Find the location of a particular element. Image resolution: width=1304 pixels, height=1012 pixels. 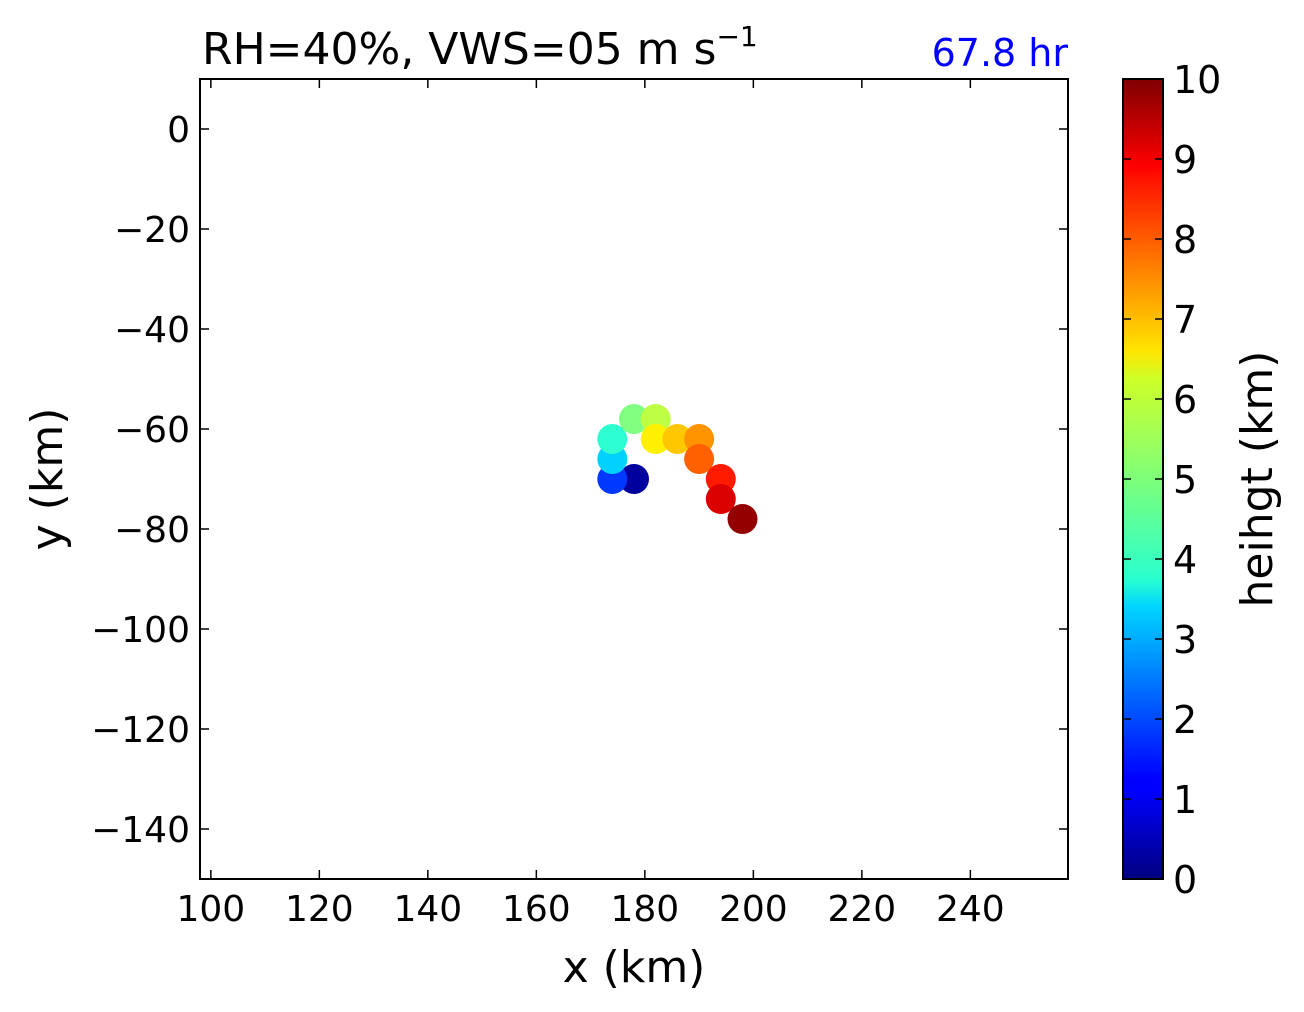

x-tick-label: 100 is located at coordinates (210, 909).